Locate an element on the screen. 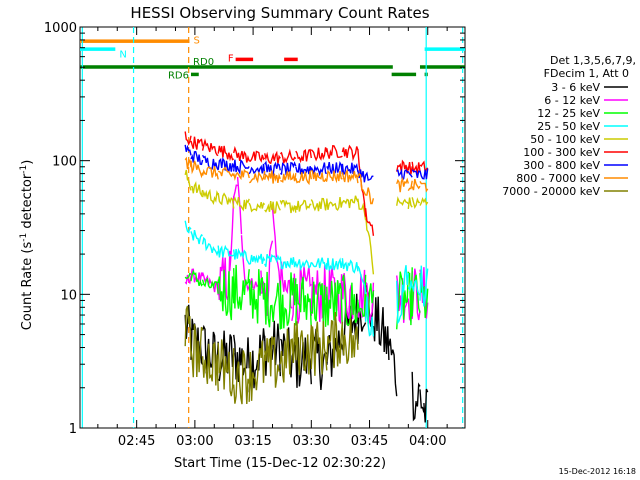 This screenshot has height=480, width=640. series-7000-20000-keV is located at coordinates (271, 355).